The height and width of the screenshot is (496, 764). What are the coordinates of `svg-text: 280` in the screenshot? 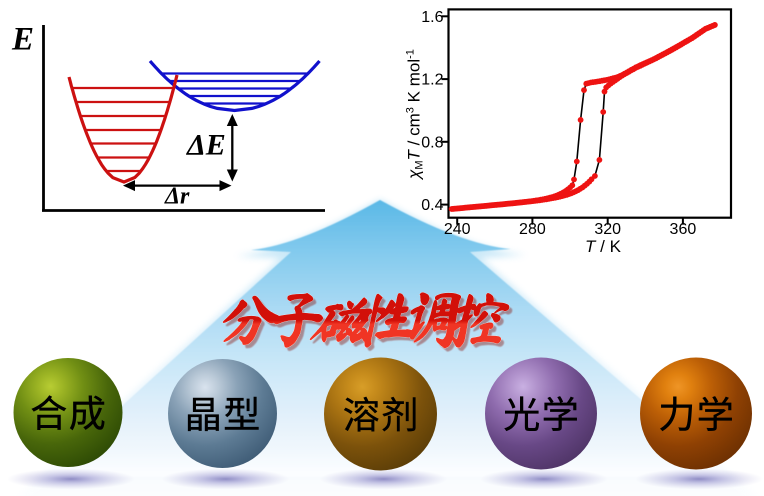 It's located at (532, 229).